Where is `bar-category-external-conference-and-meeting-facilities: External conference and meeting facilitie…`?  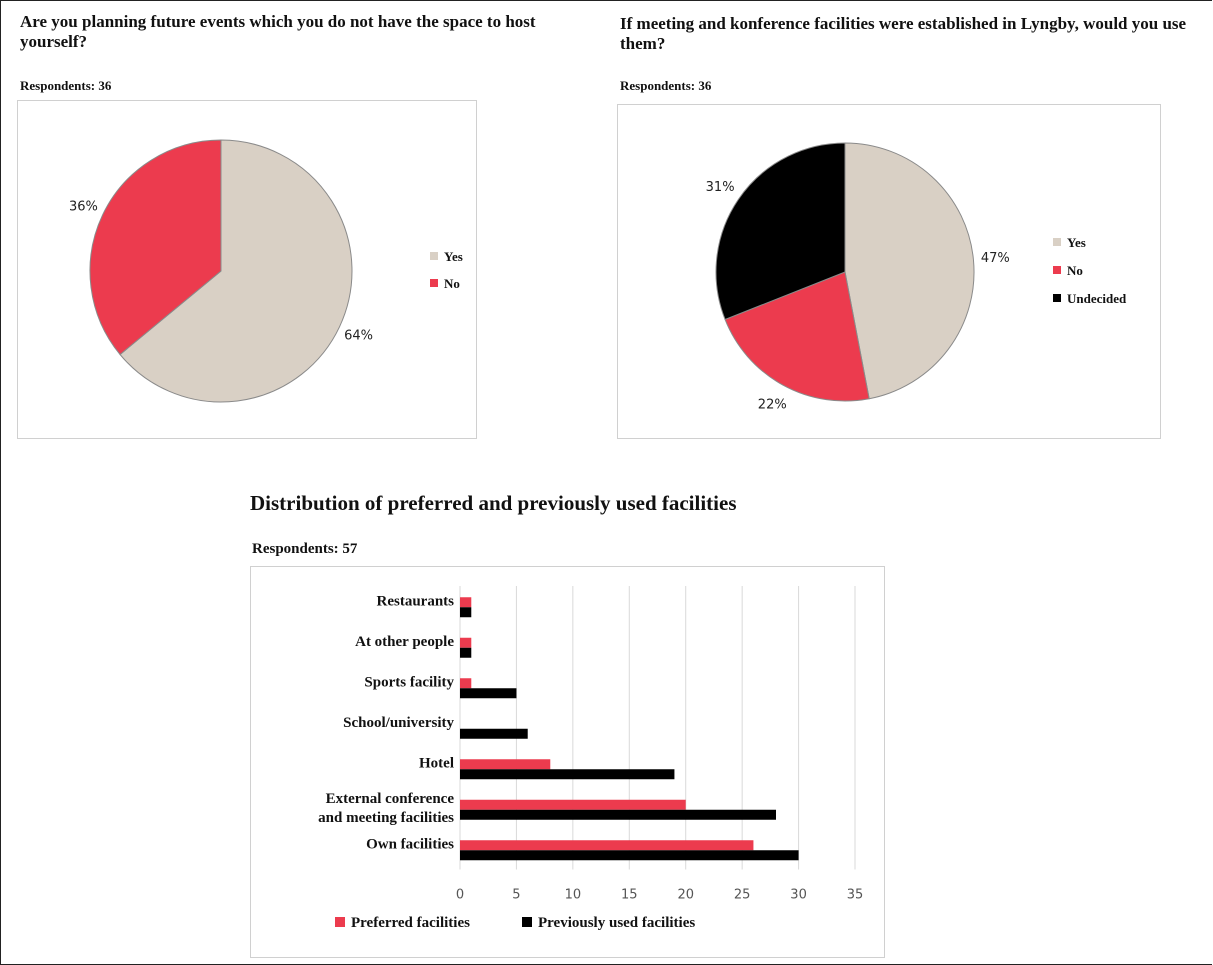 bar-category-external-conference-and-meeting-facilities: External conference and meeting facilitie… is located at coordinates (386, 808).